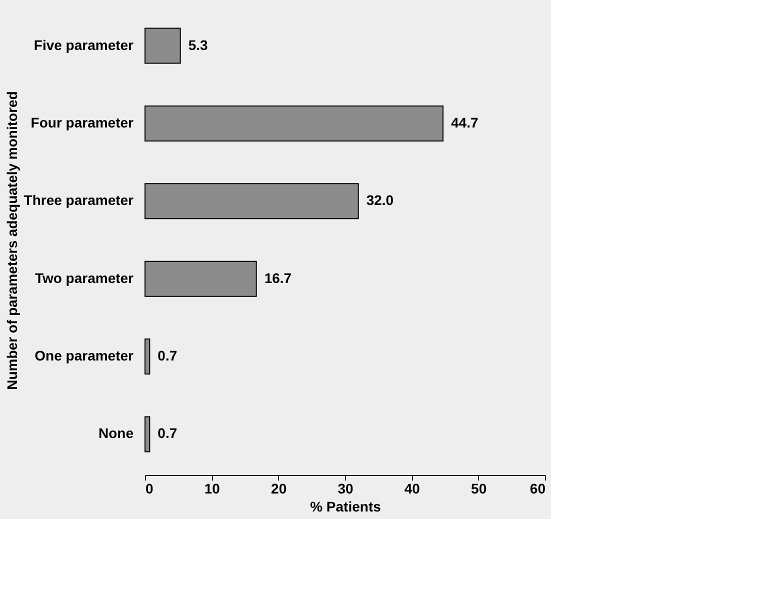  I want to click on data-label: 5.3, so click(198, 44).